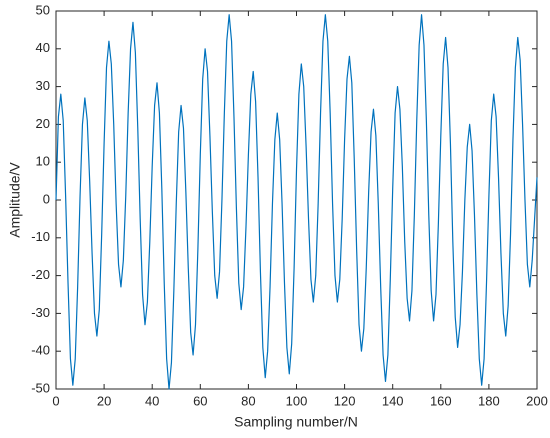 This screenshot has height=438, width=550. I want to click on x-tick-label: 20, so click(104, 400).